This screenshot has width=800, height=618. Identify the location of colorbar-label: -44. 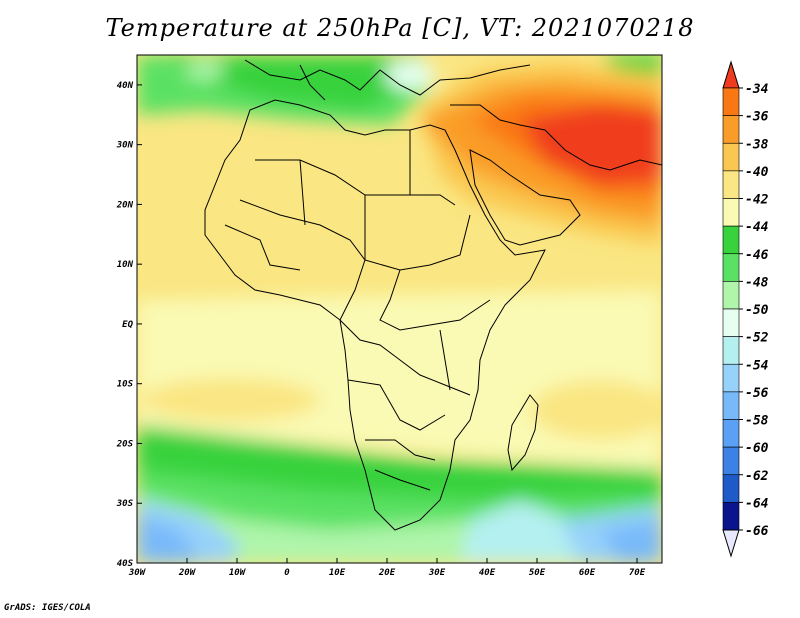
(757, 227).